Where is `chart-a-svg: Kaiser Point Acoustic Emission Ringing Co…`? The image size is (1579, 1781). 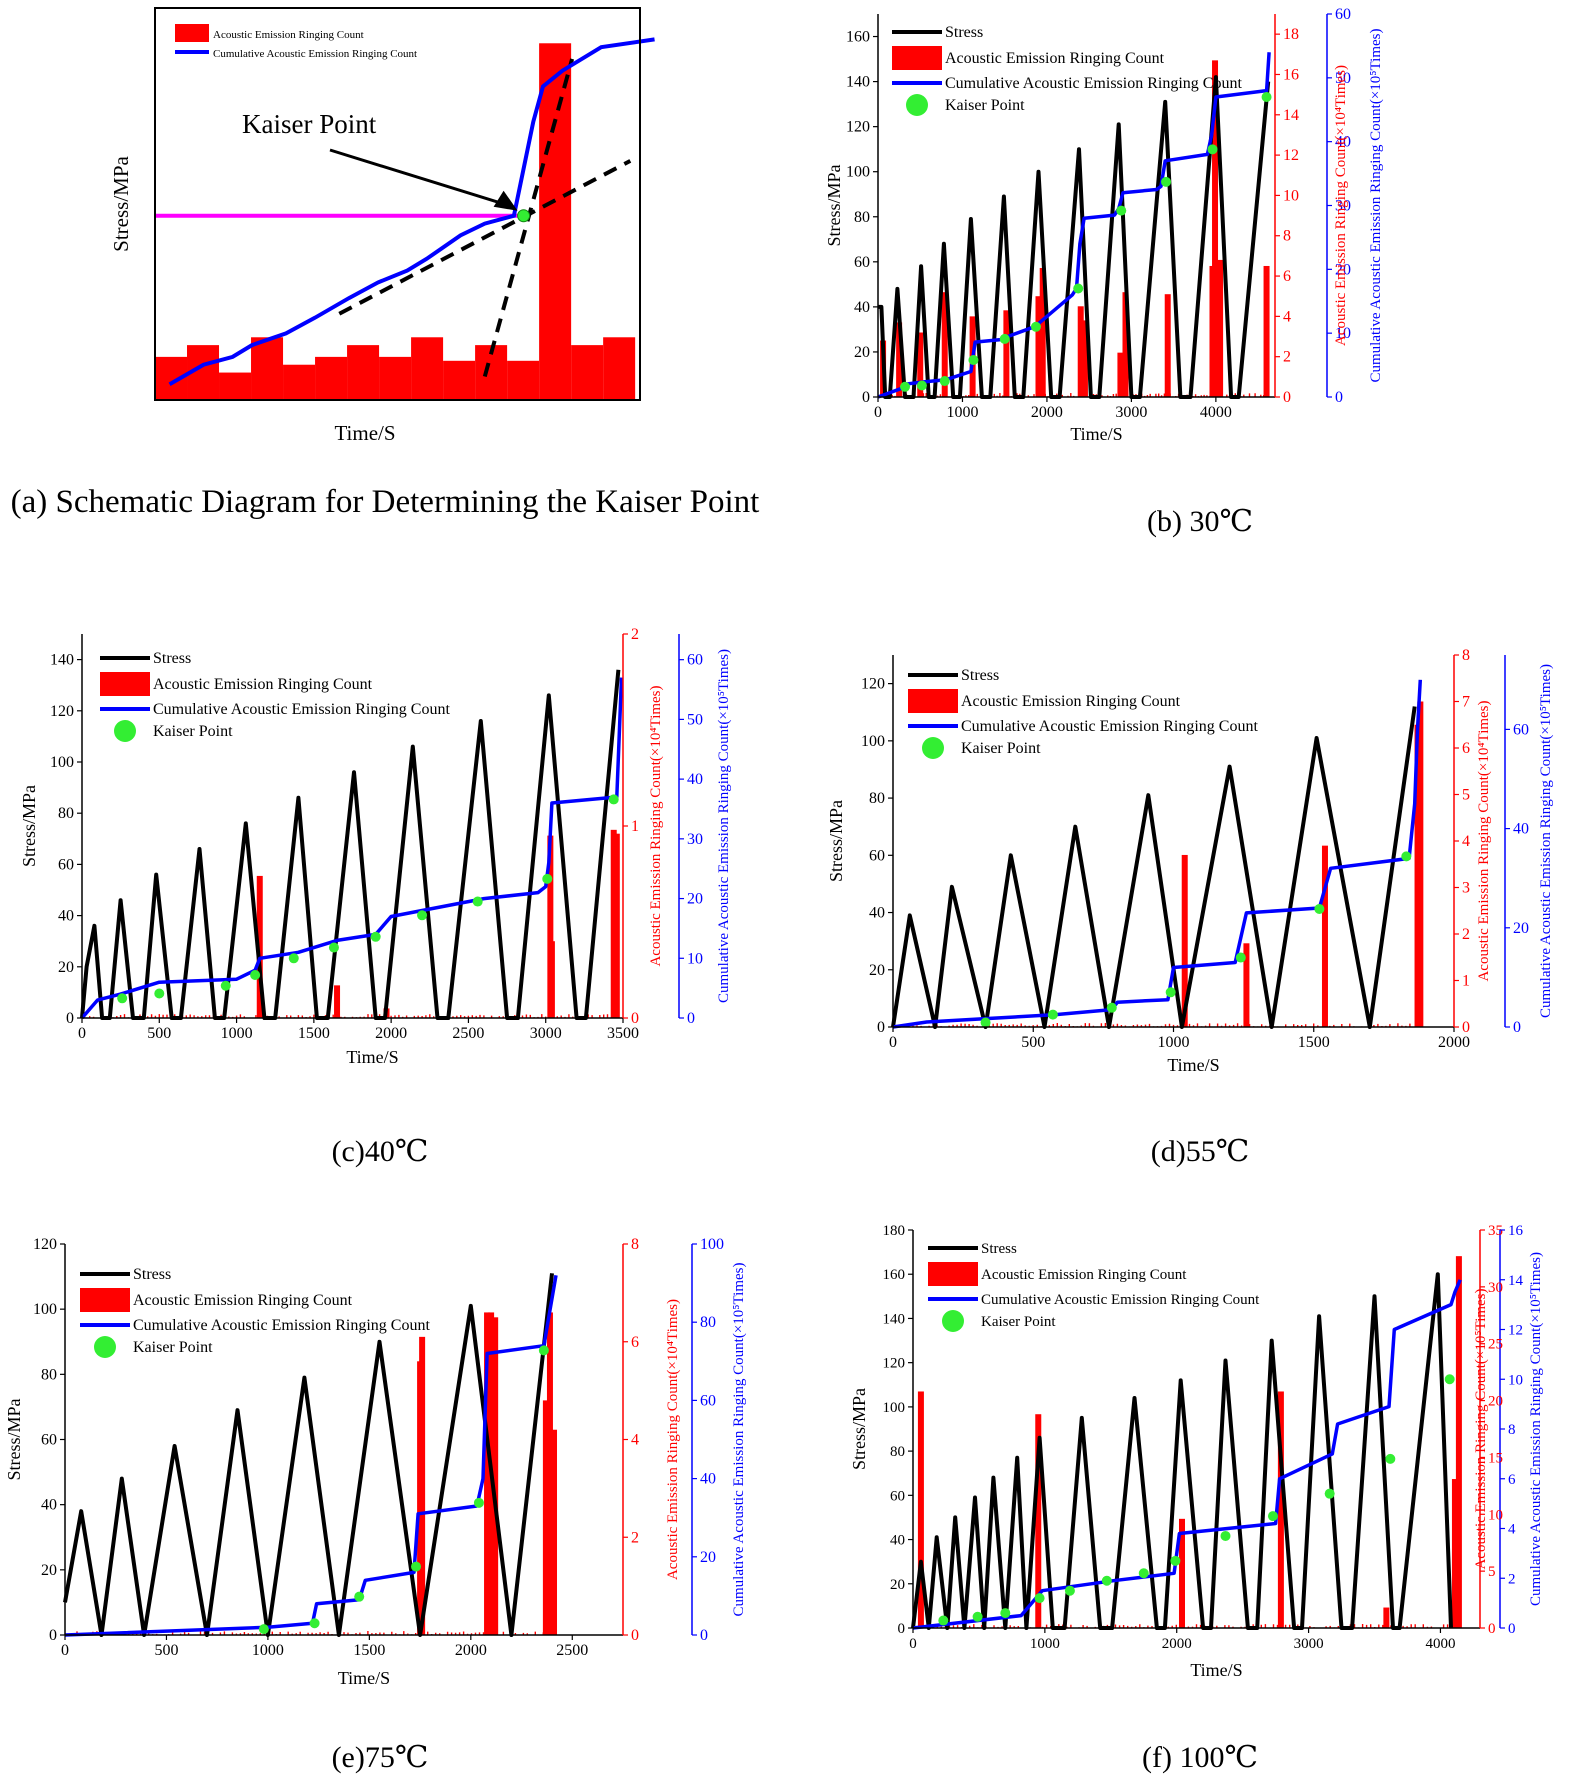 chart-a-svg: Kaiser Point Acoustic Emission Ringing Co… is located at coordinates (382, 226).